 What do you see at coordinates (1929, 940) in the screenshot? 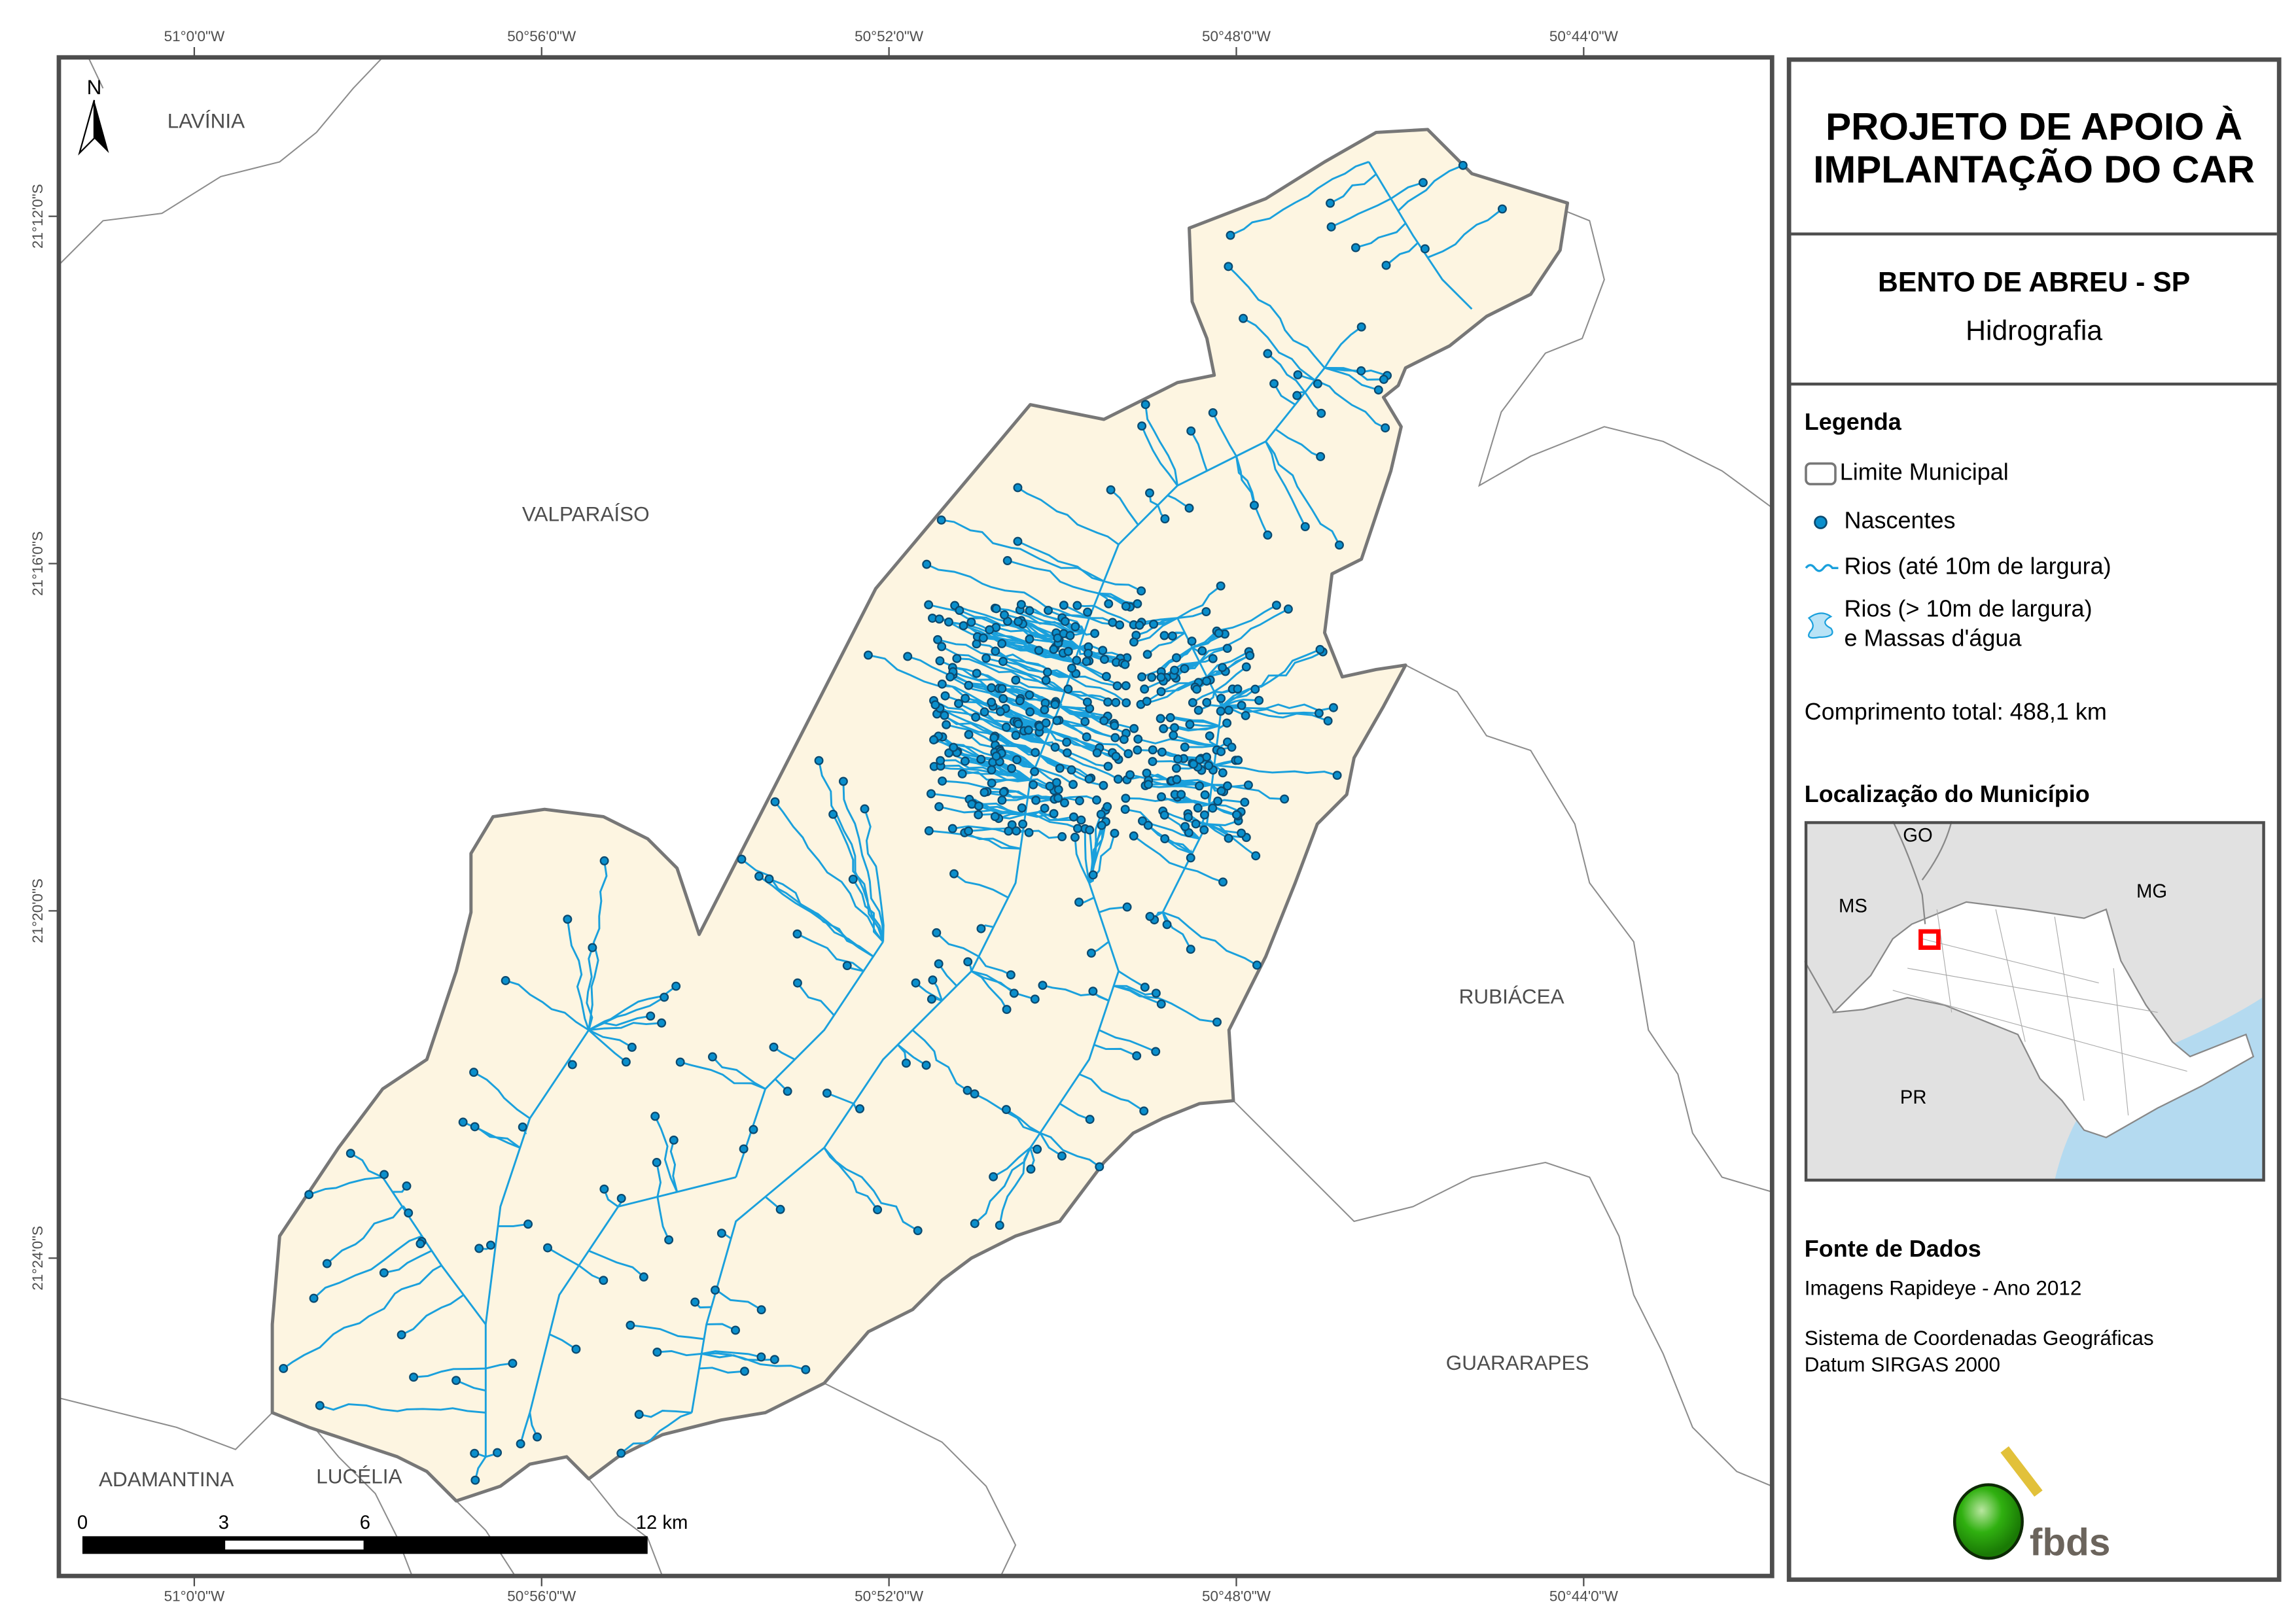
I see `municipality-highlight` at bounding box center [1929, 940].